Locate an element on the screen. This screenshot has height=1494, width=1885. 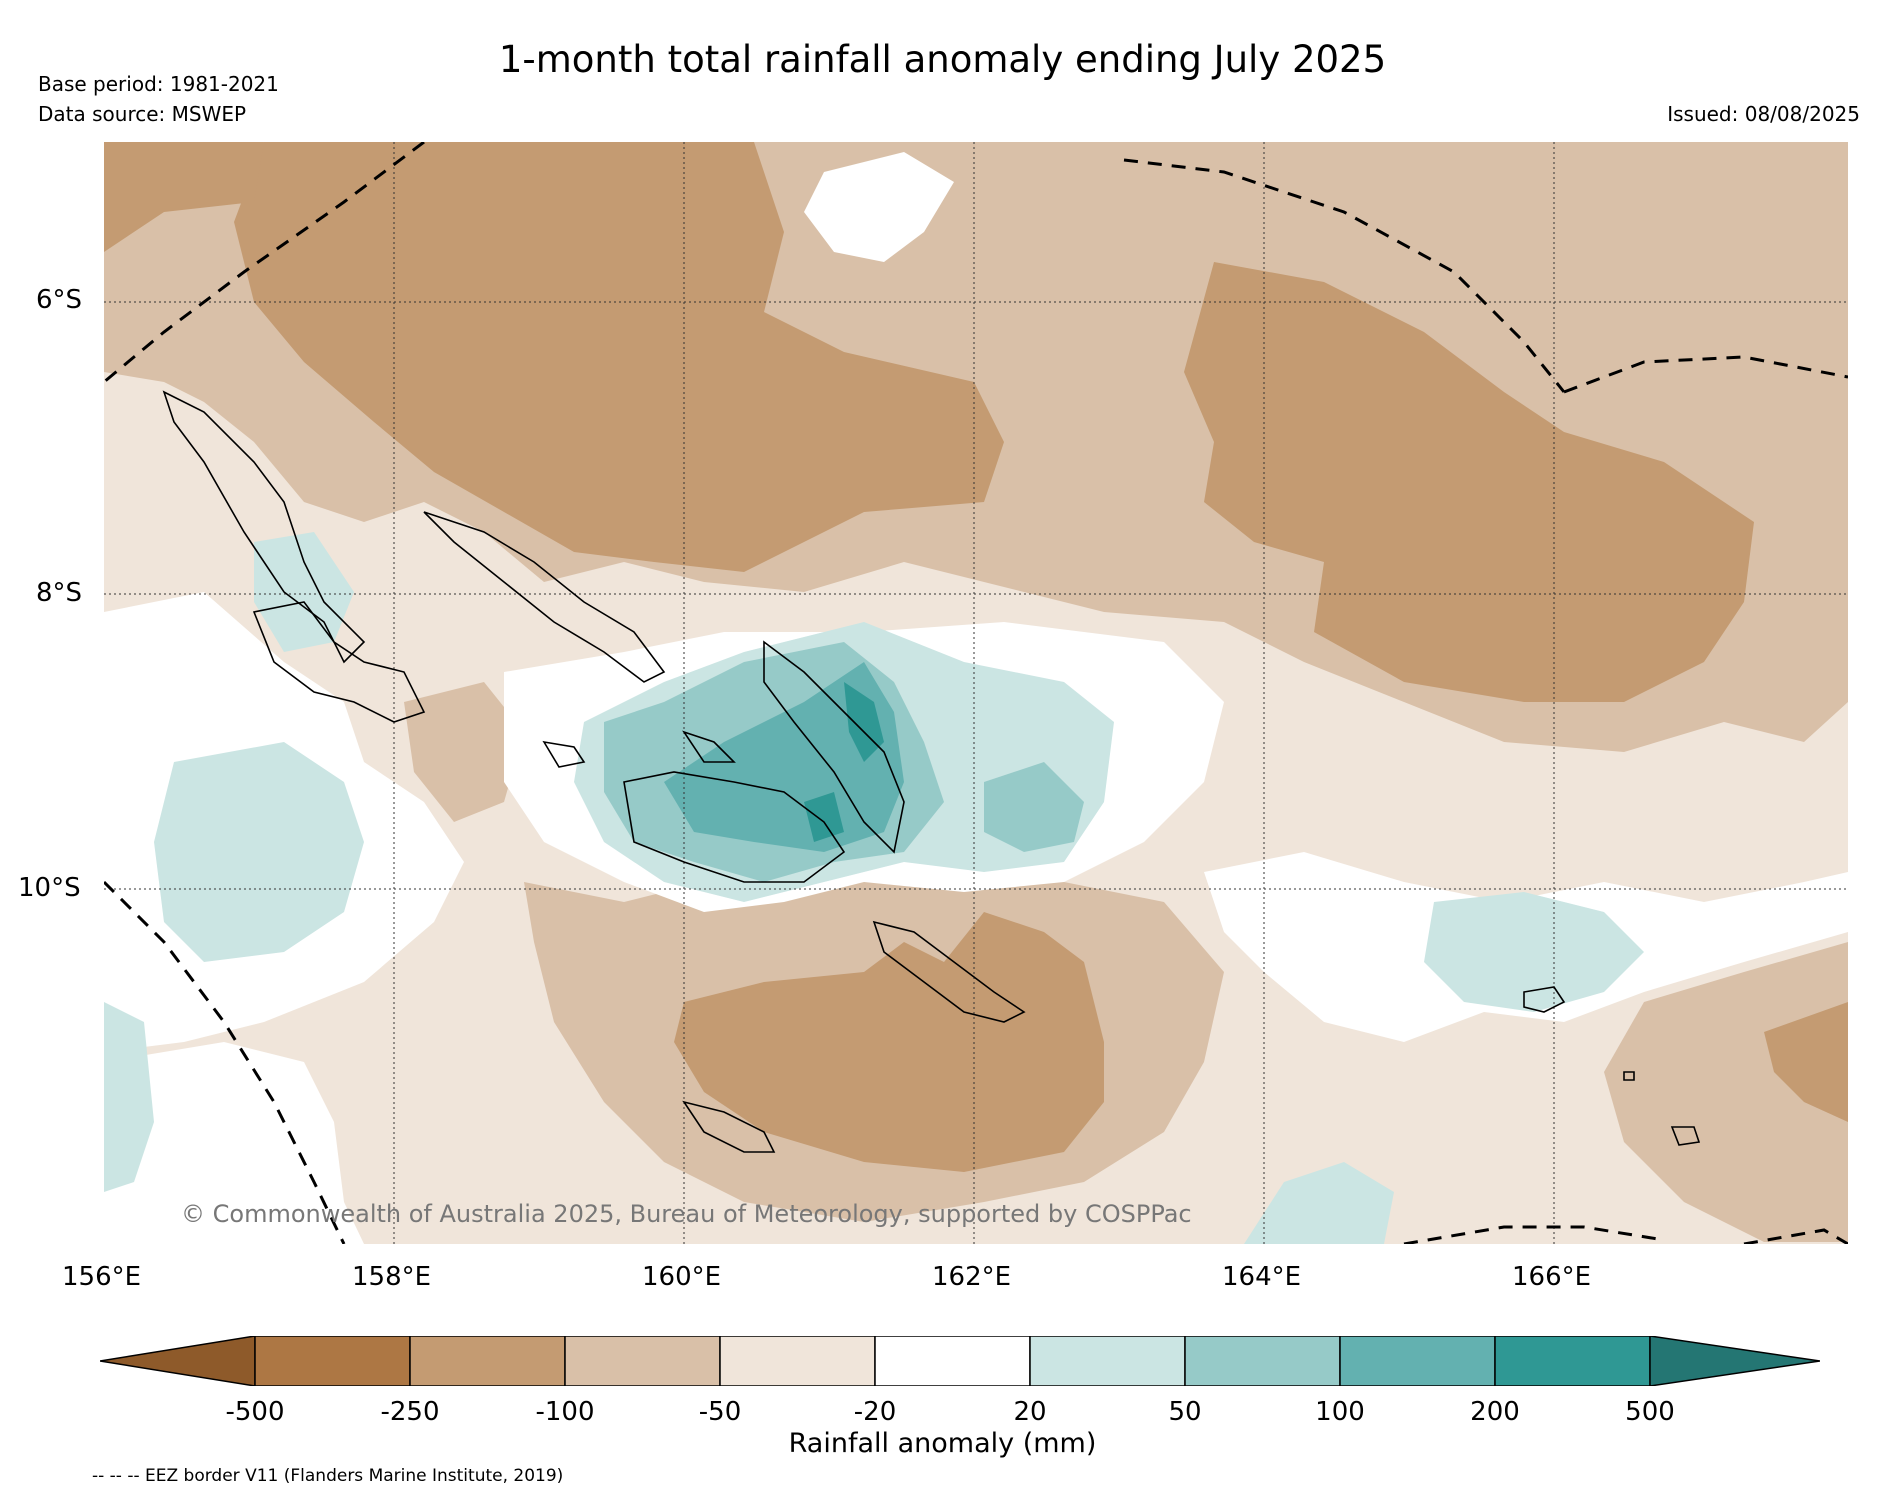
colorbar-label: Rainfall anomaly (mm) is located at coordinates (942, 1443).